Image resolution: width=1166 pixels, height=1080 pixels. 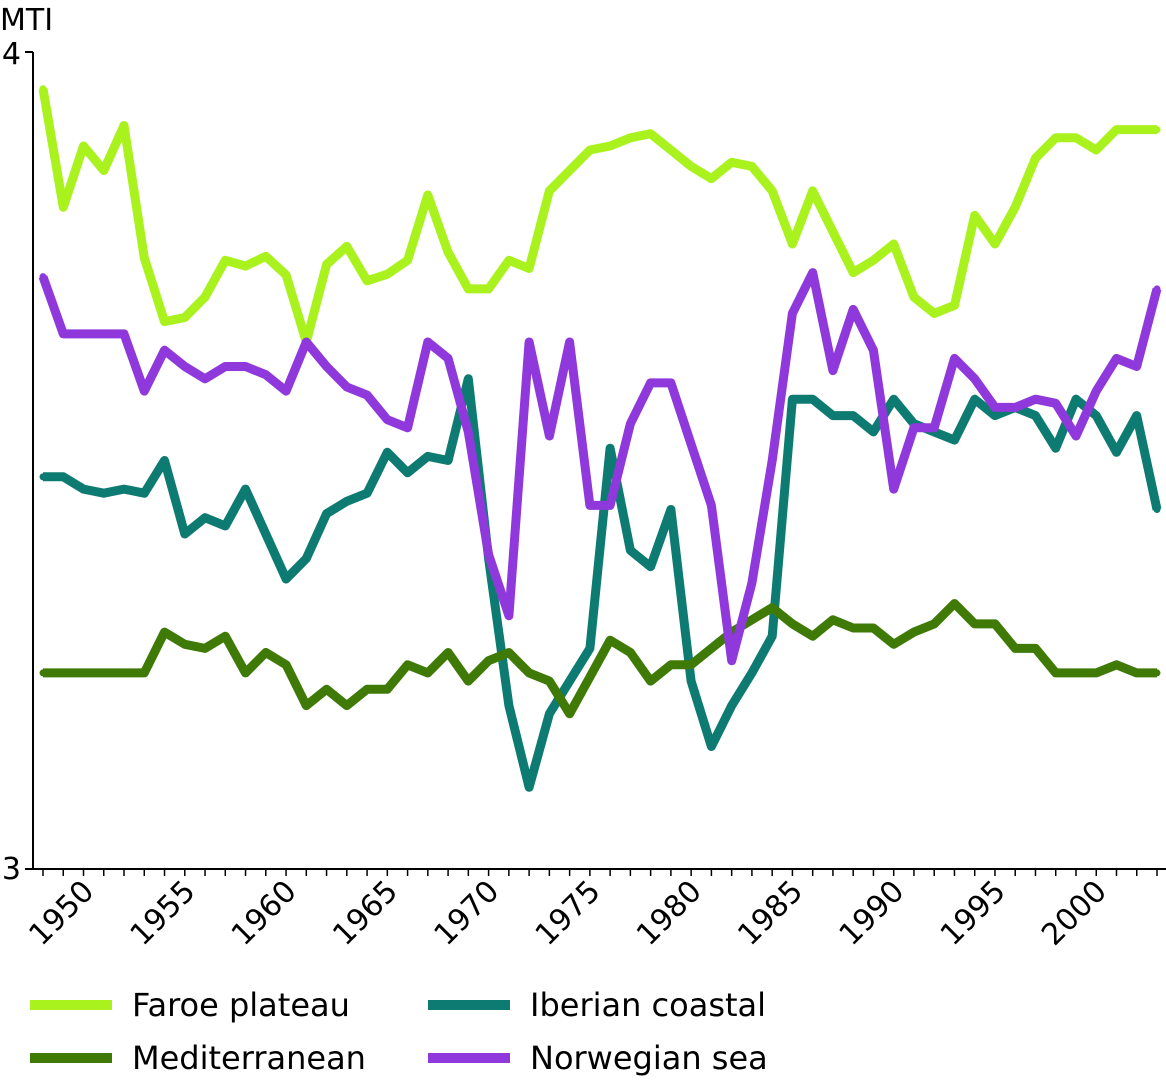 What do you see at coordinates (669, 913) in the screenshot?
I see `x-tick-label: 1980` at bounding box center [669, 913].